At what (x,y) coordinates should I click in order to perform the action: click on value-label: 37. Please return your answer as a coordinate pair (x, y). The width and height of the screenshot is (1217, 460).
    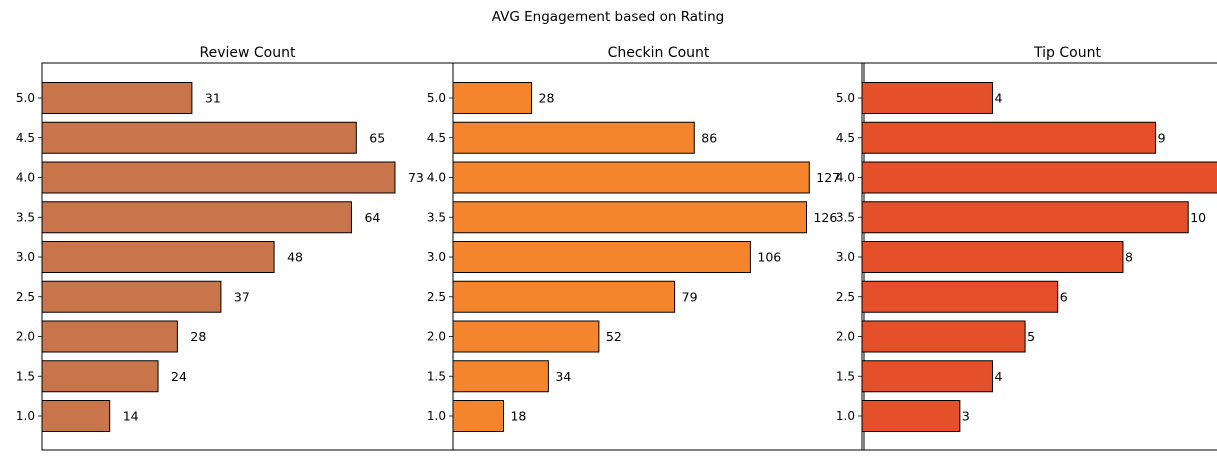
    Looking at the image, I should click on (242, 296).